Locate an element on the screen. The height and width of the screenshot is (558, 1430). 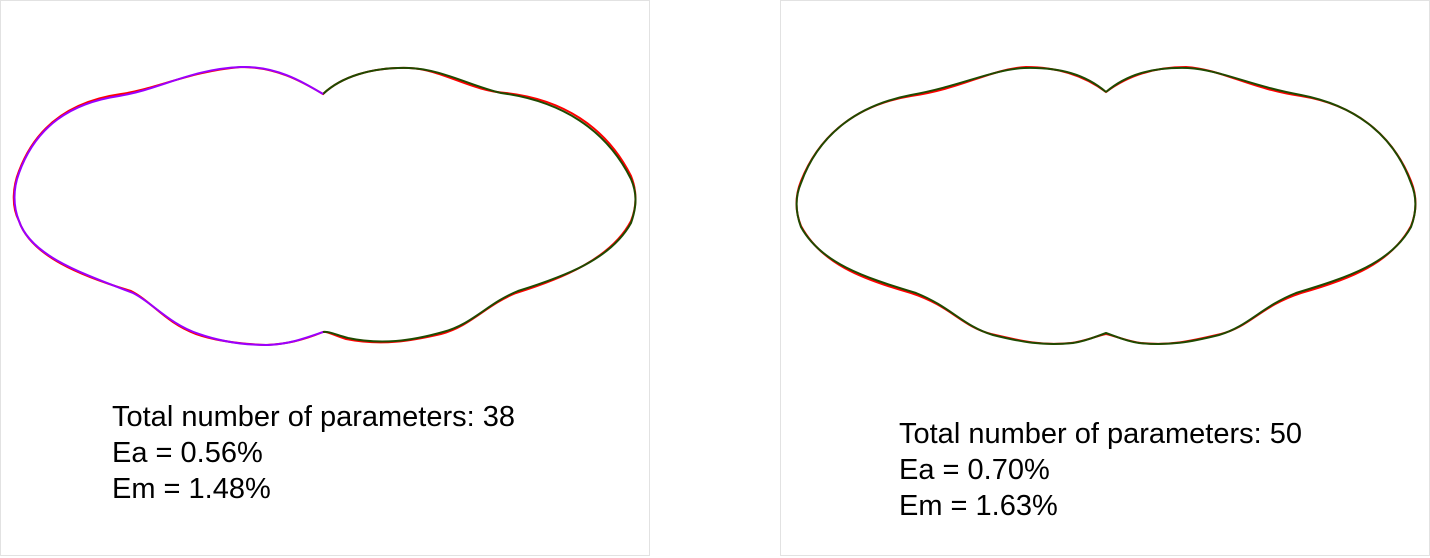
left-ea-value: Ea = 0.56% is located at coordinates (187, 453).